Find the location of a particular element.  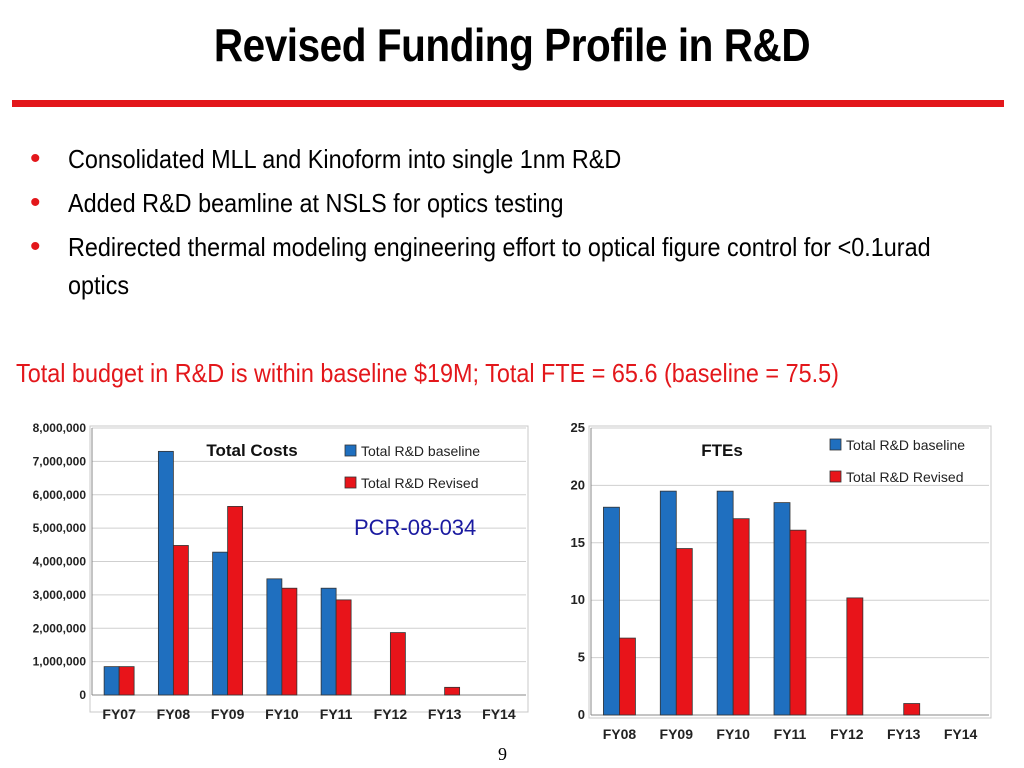

y-tick-label: 5,000,000 is located at coordinates (60, 528).